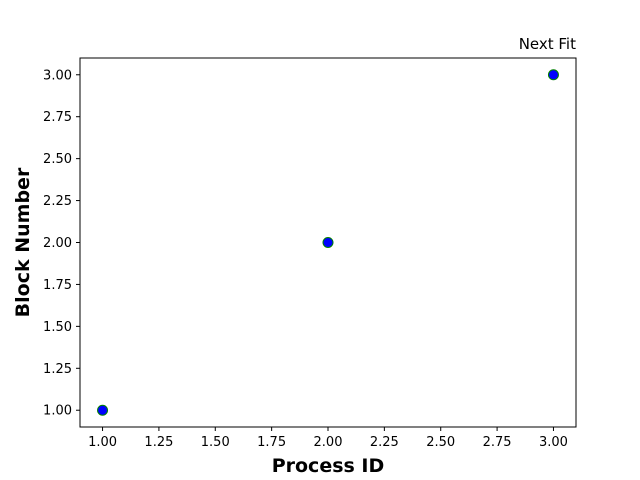 The image size is (640, 480). What do you see at coordinates (497, 442) in the screenshot?
I see `x-tick-label: 2.75` at bounding box center [497, 442].